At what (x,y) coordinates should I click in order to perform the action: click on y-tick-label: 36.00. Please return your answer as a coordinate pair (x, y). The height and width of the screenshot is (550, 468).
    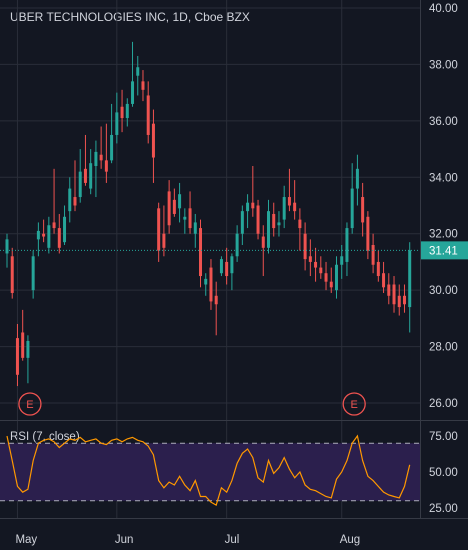
    Looking at the image, I should click on (443, 122).